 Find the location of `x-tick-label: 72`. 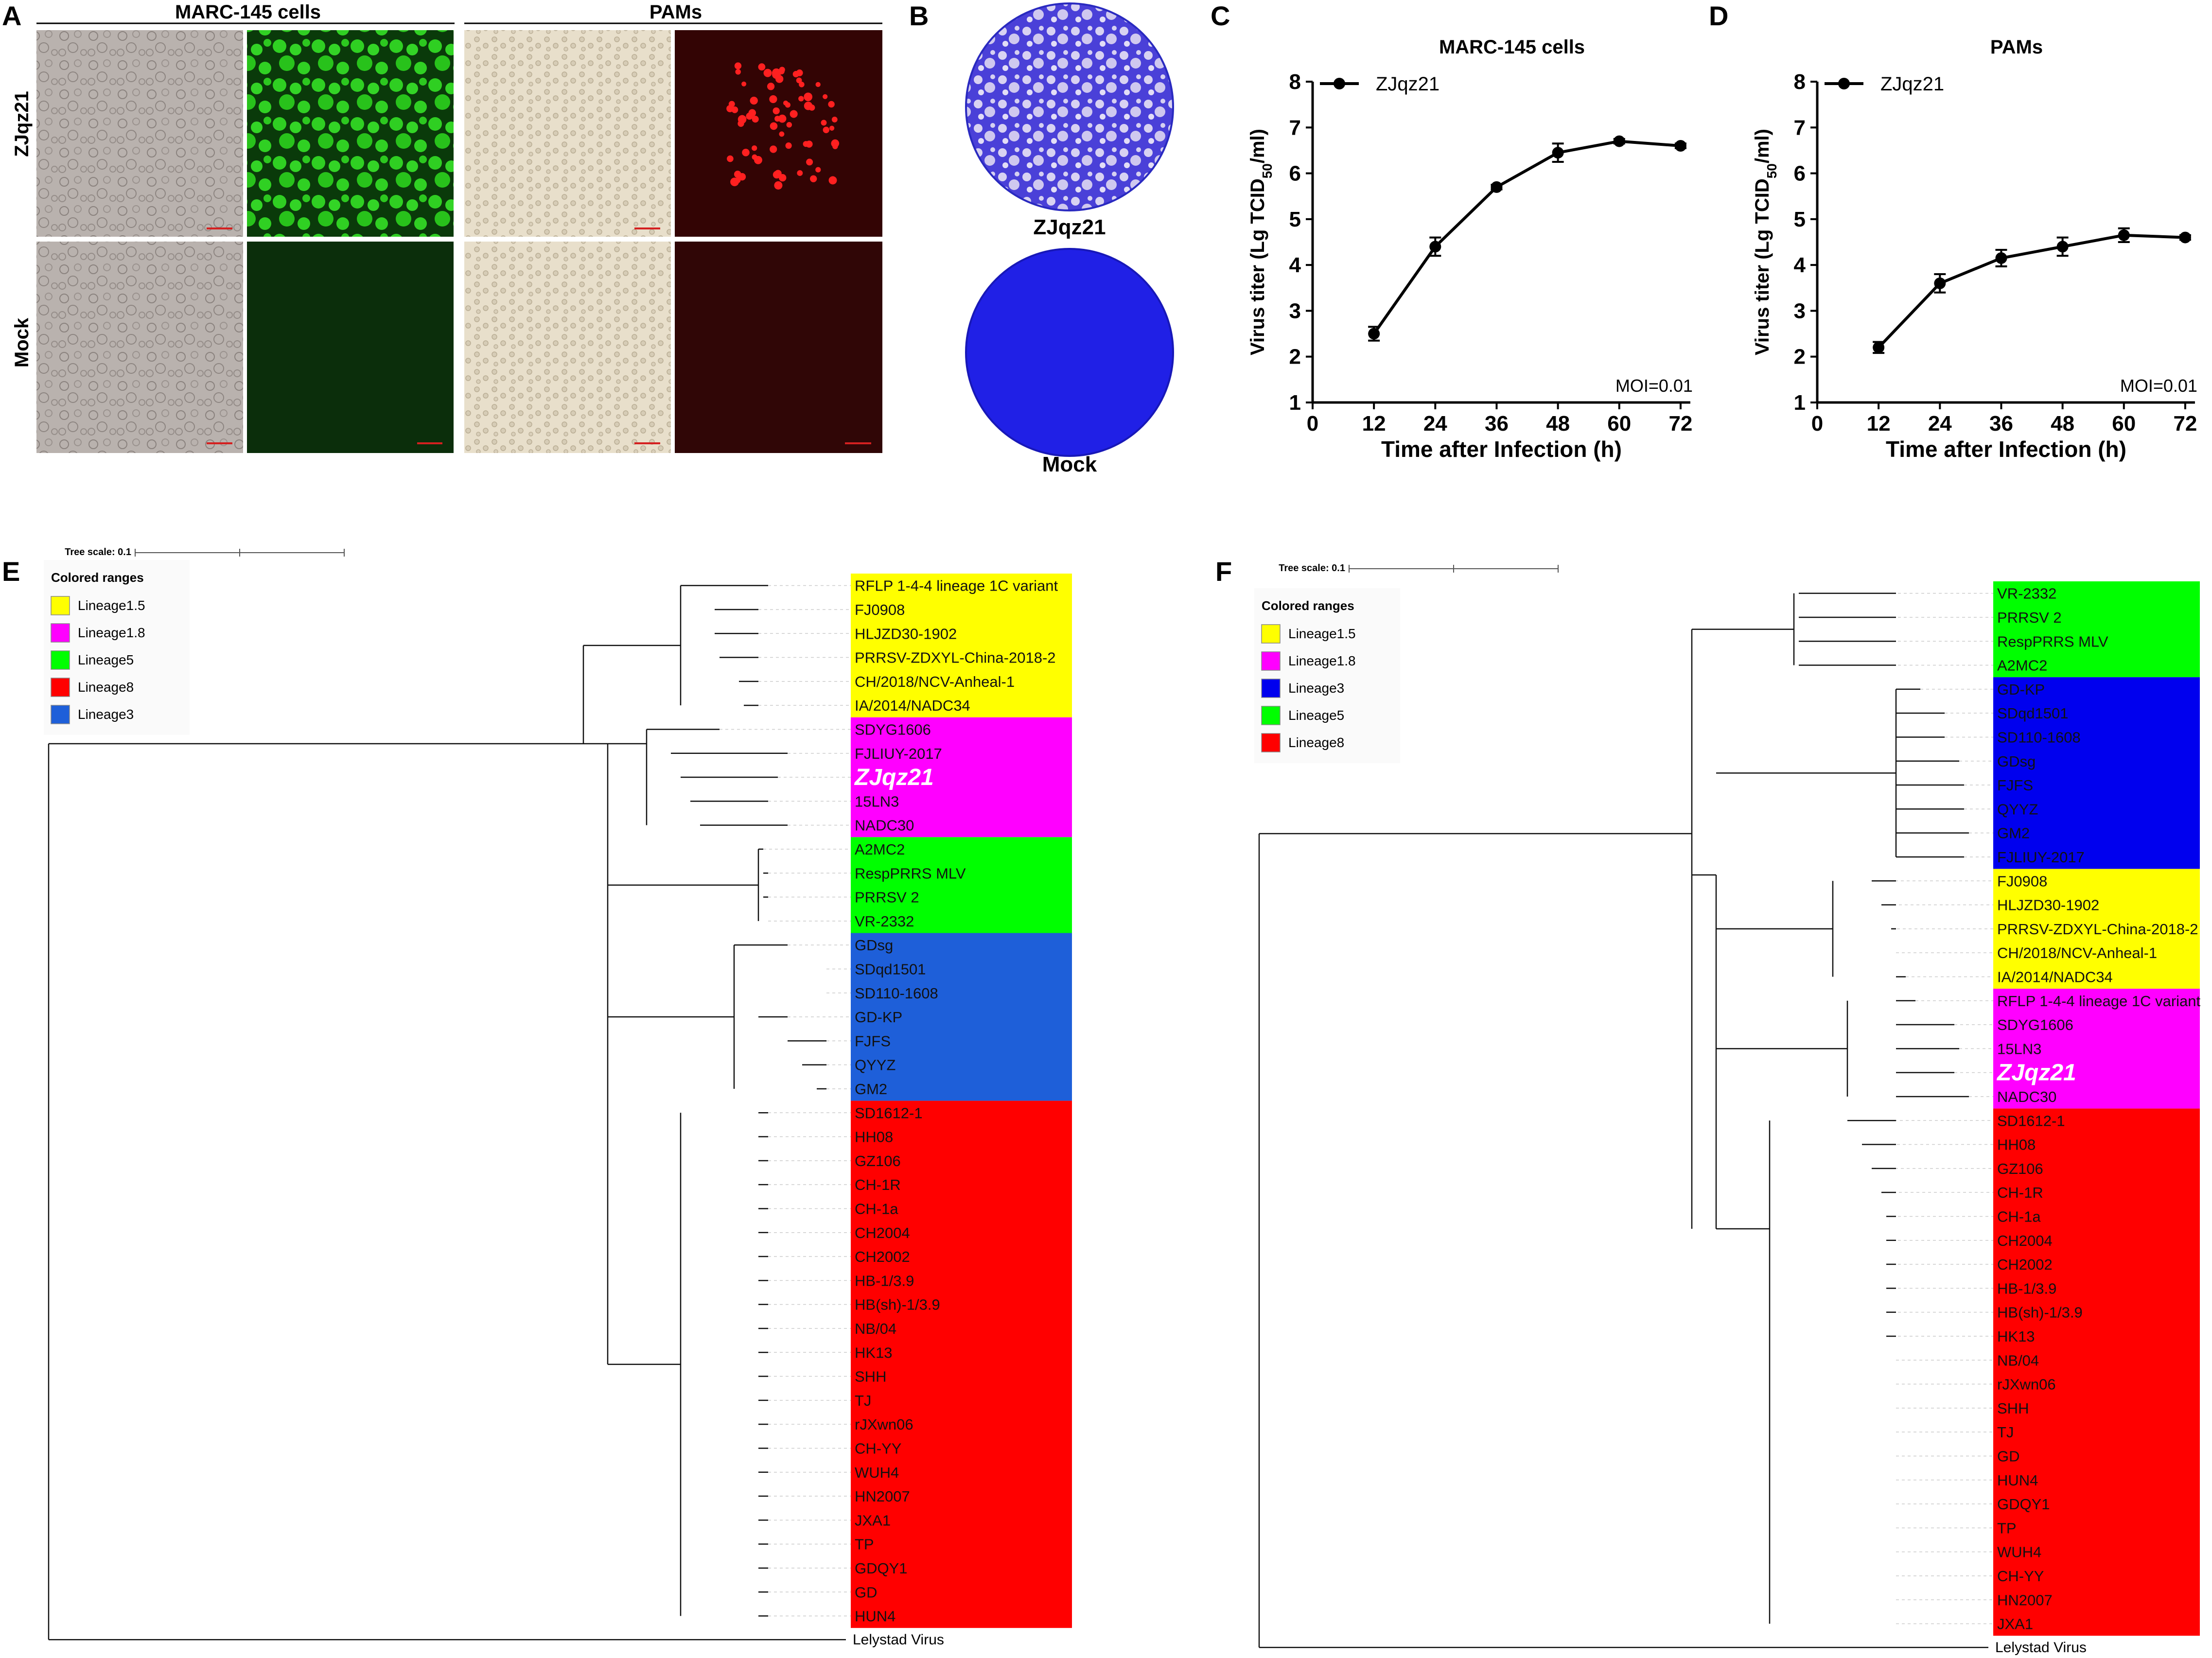

x-tick-label: 72 is located at coordinates (1680, 424).